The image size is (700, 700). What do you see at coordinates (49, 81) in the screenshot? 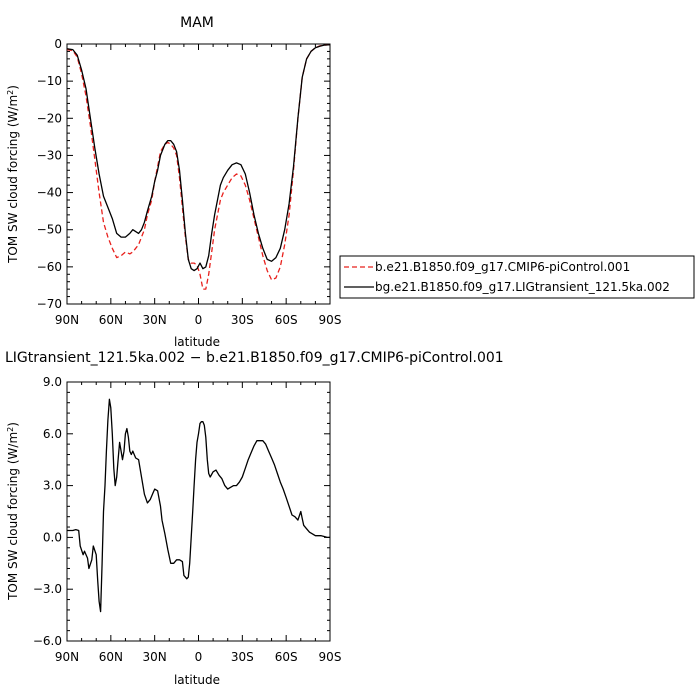
I see `top-chart-y-tick-label: −10` at bounding box center [49, 81].